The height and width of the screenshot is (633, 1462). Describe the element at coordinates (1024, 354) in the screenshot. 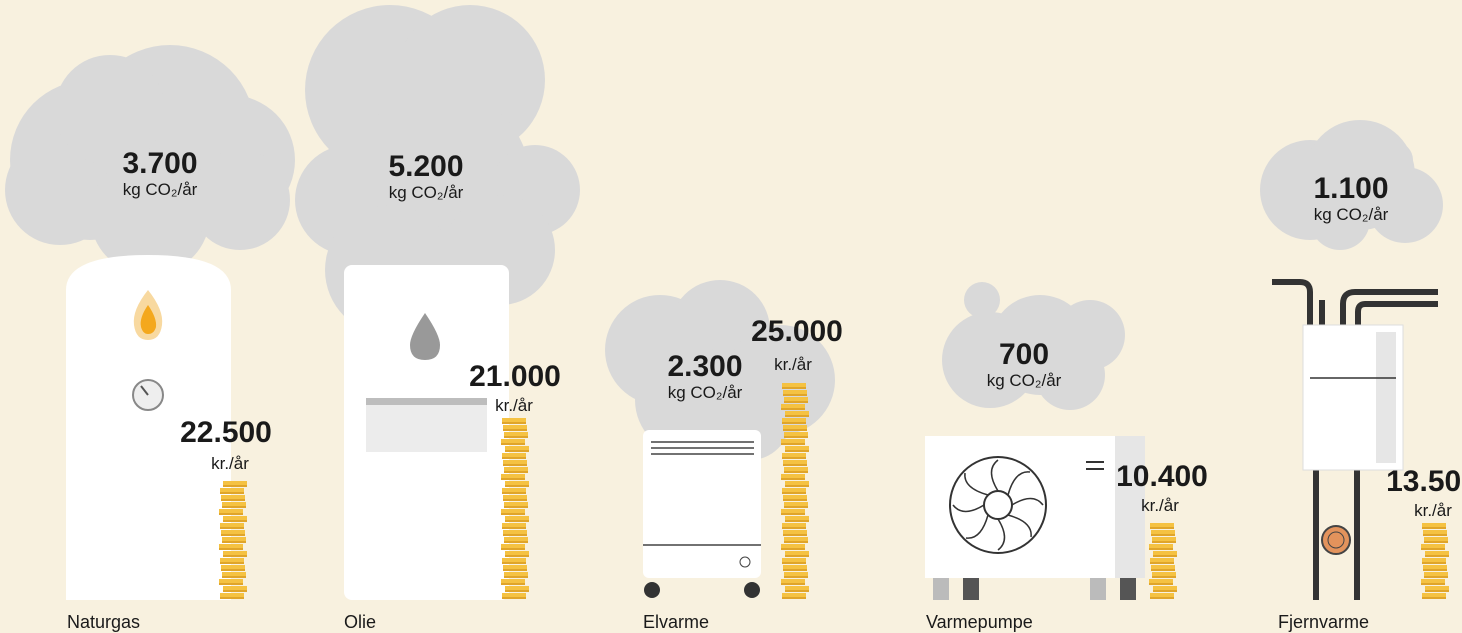

I see `co2-value: 700` at that location.